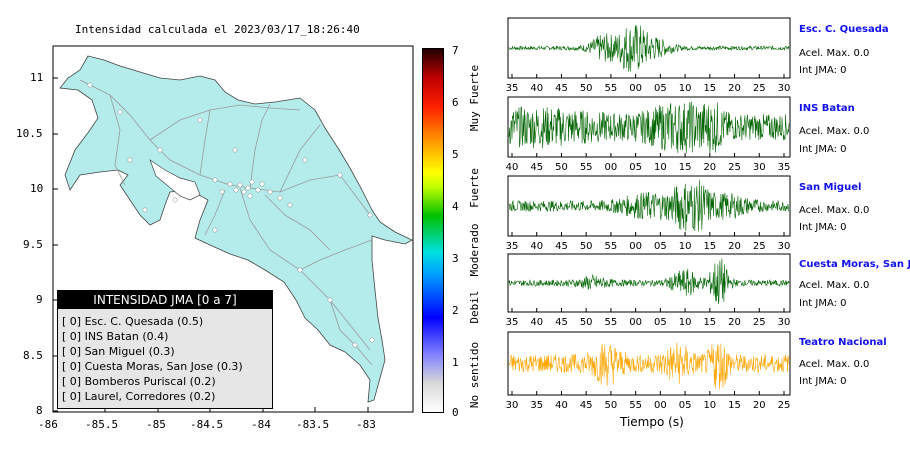  I want to click on colorbar-tick-0: 0, so click(455, 412).